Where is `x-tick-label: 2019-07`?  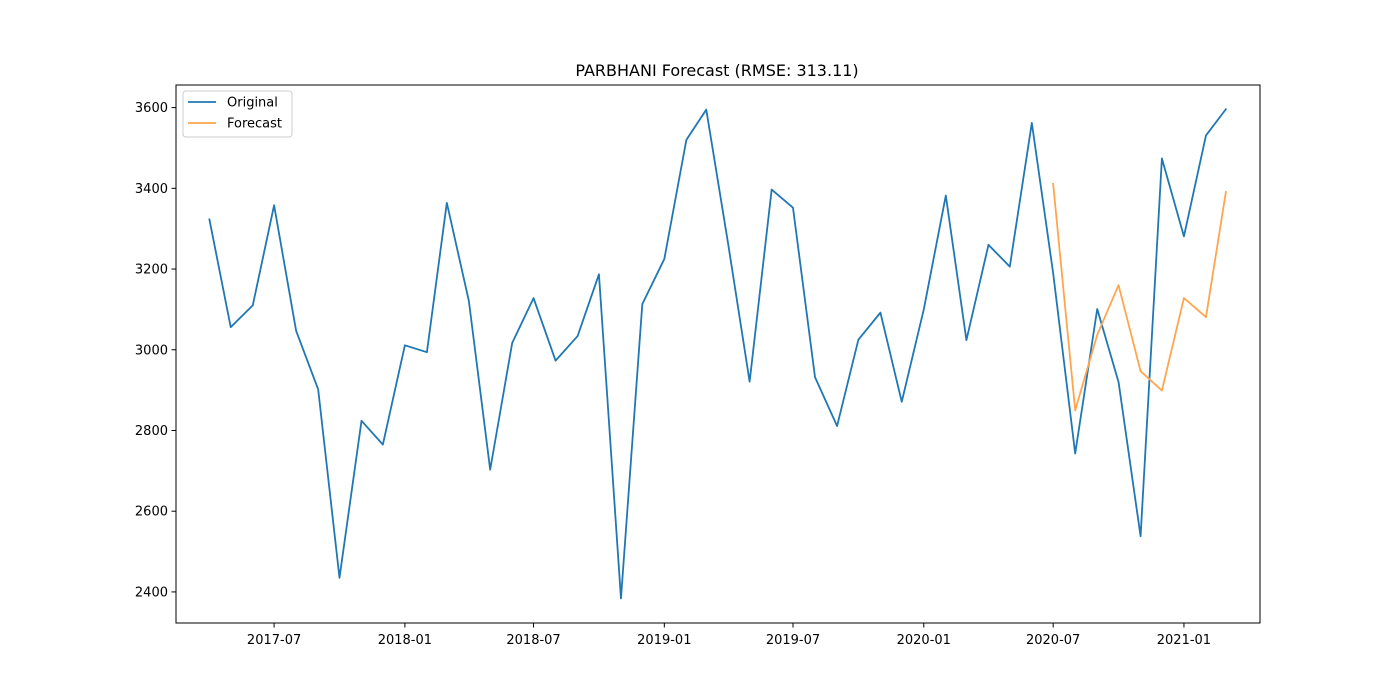 x-tick-label: 2019-07 is located at coordinates (793, 640).